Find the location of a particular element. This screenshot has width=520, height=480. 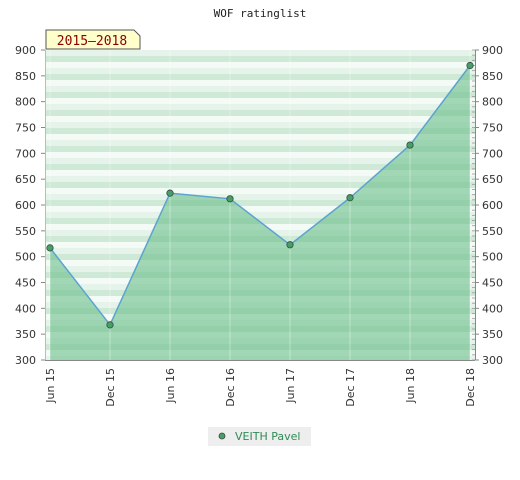

y-tick-label-right: 350 is located at coordinates (492, 334).